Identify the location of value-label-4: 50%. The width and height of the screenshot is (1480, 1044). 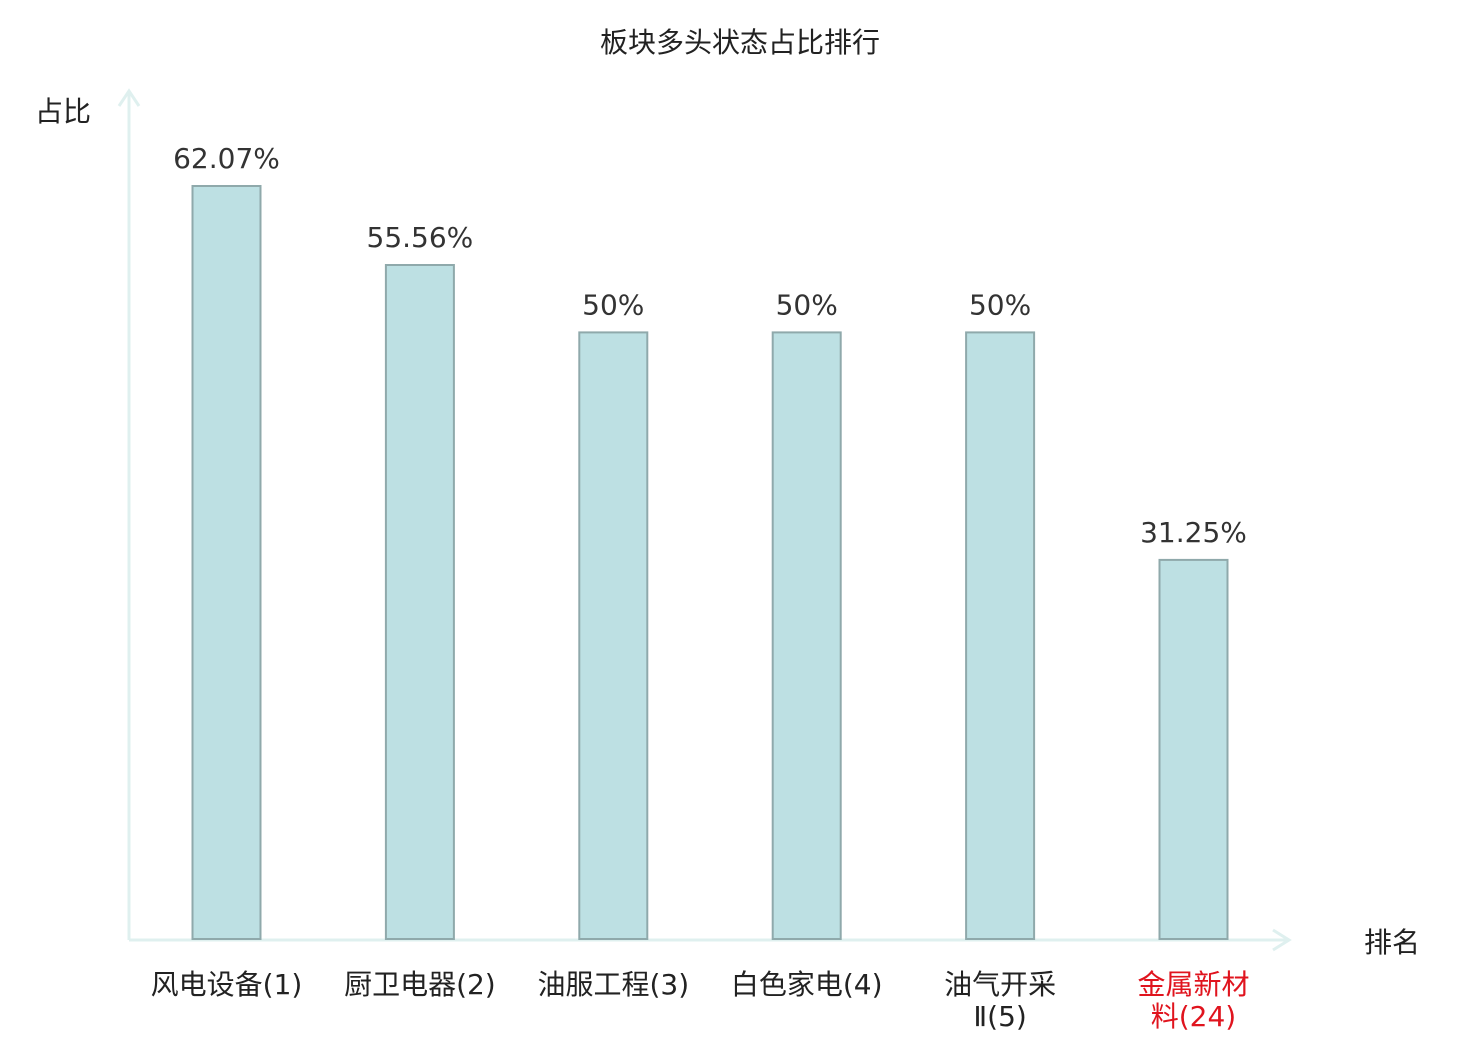
(807, 304).